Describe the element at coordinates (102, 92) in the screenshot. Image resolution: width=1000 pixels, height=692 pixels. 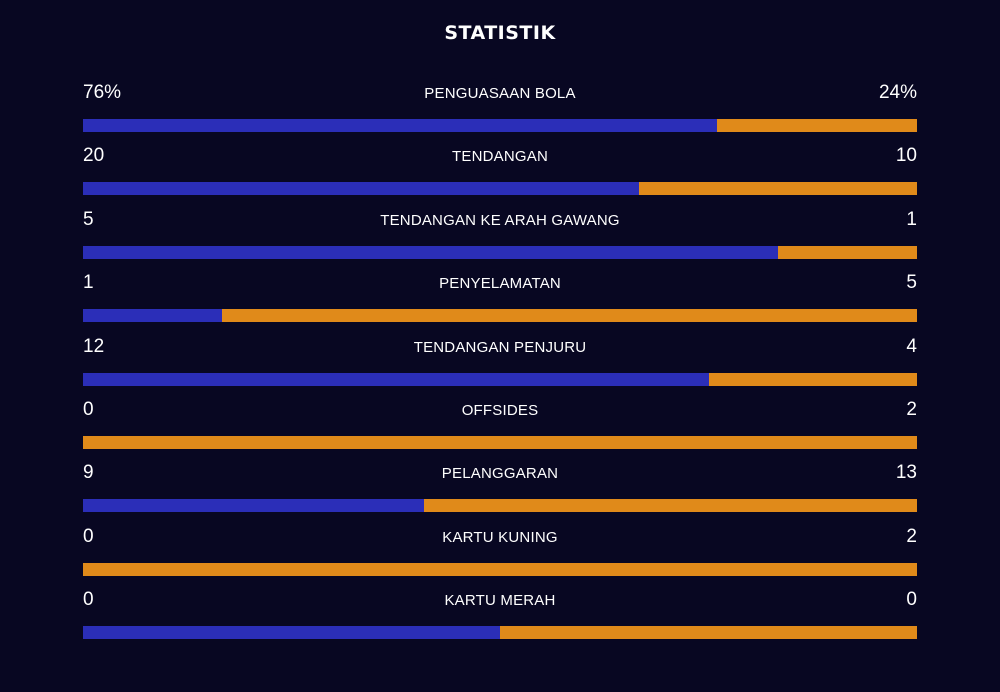
I see `home-value: 76%` at that location.